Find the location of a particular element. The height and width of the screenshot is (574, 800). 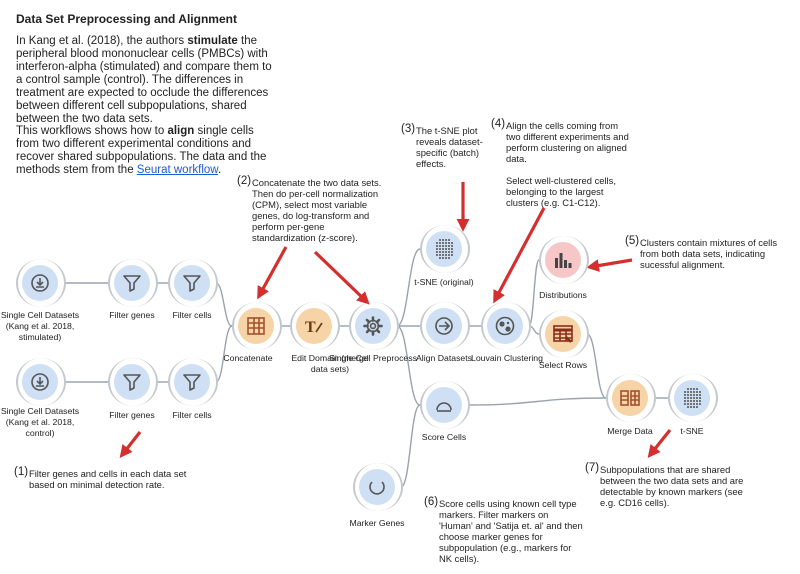

widget-label-tsn: t-SNE is located at coordinates (692, 431).